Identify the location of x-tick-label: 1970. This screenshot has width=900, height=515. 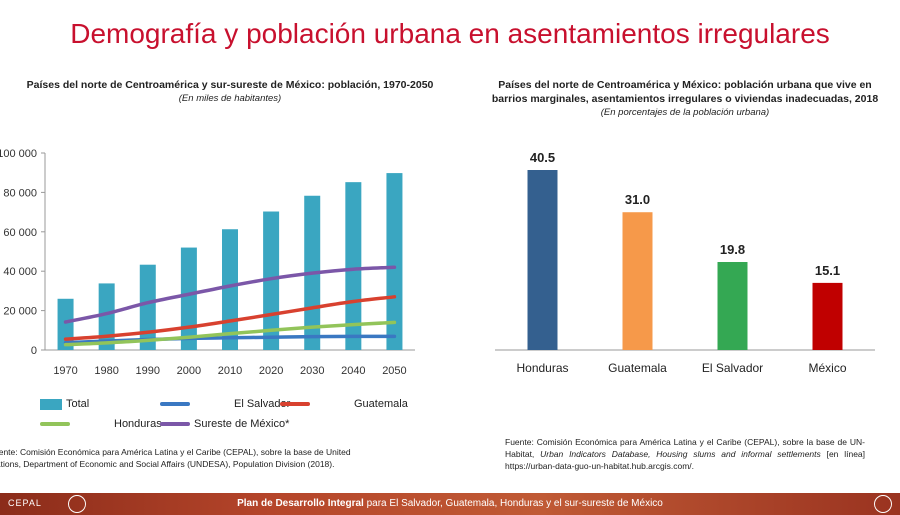
(65, 371).